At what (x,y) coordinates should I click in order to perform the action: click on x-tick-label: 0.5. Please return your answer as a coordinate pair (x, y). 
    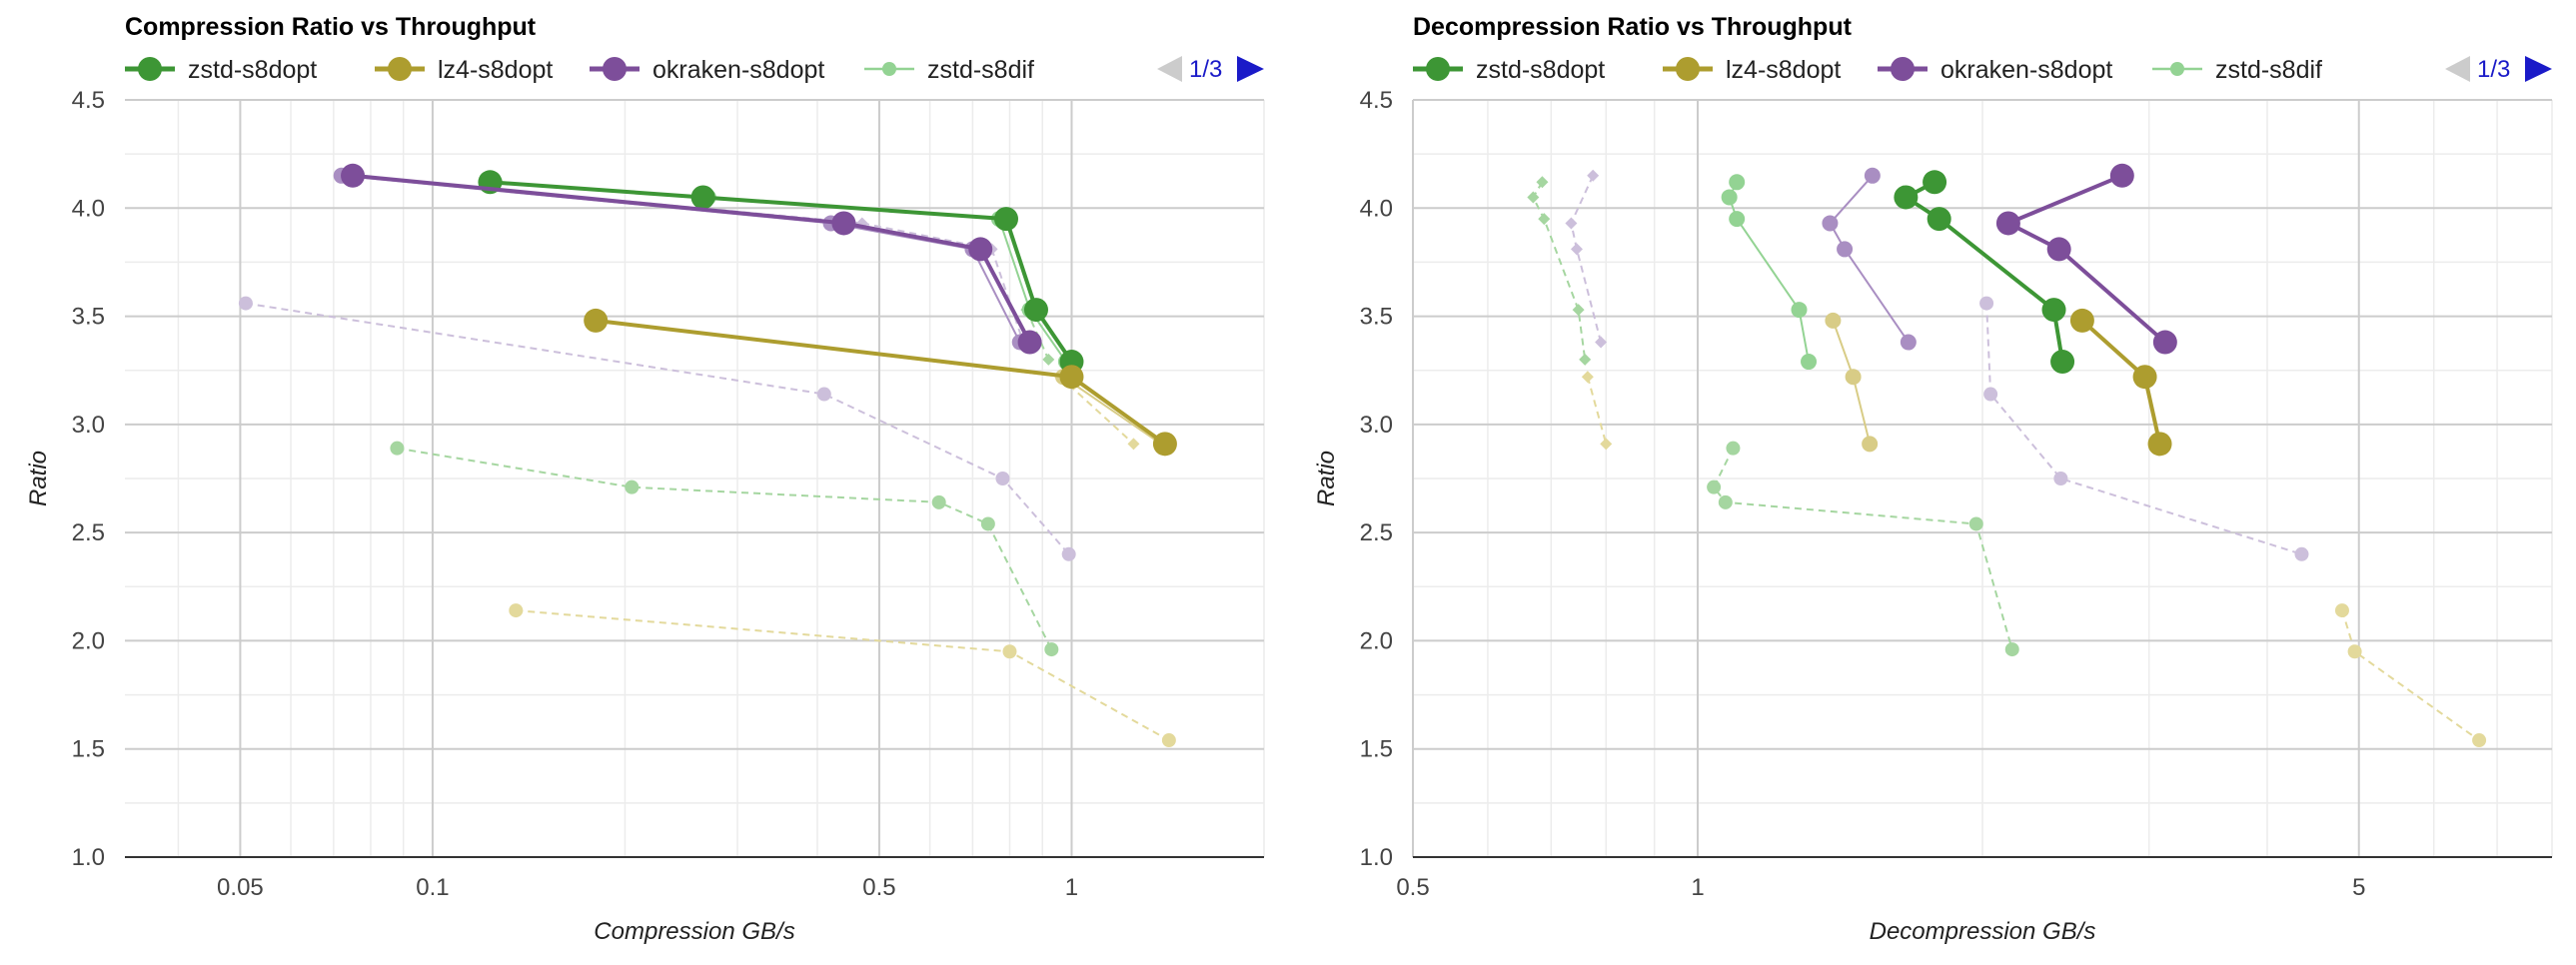
    Looking at the image, I should click on (878, 887).